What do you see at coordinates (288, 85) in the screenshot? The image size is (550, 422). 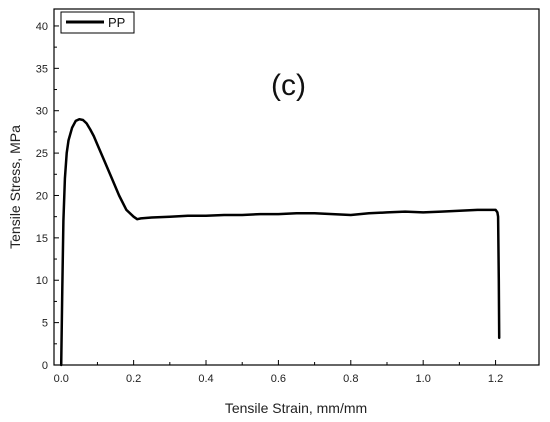 I see `panel-label: (c)` at bounding box center [288, 85].